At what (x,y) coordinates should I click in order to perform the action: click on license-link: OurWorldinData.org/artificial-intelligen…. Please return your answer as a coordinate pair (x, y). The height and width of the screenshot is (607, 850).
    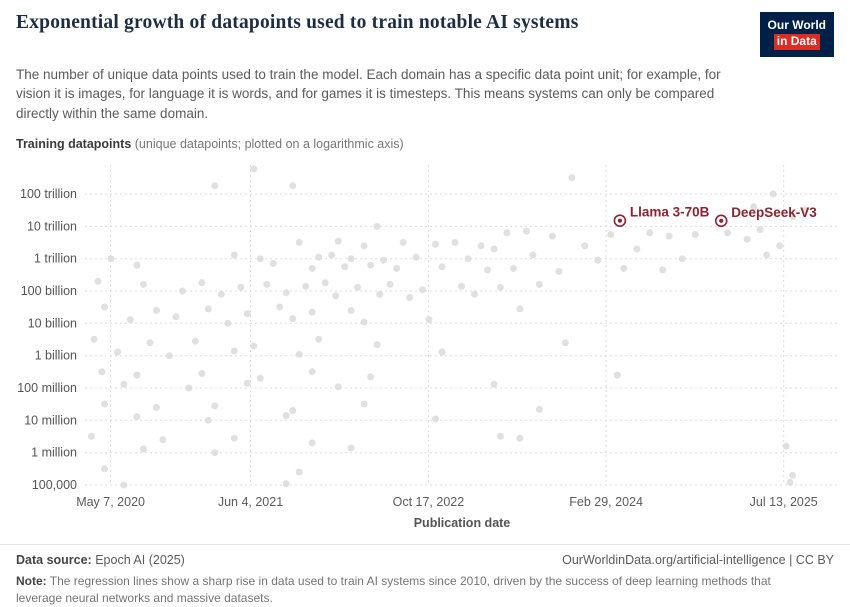
    Looking at the image, I should click on (698, 559).